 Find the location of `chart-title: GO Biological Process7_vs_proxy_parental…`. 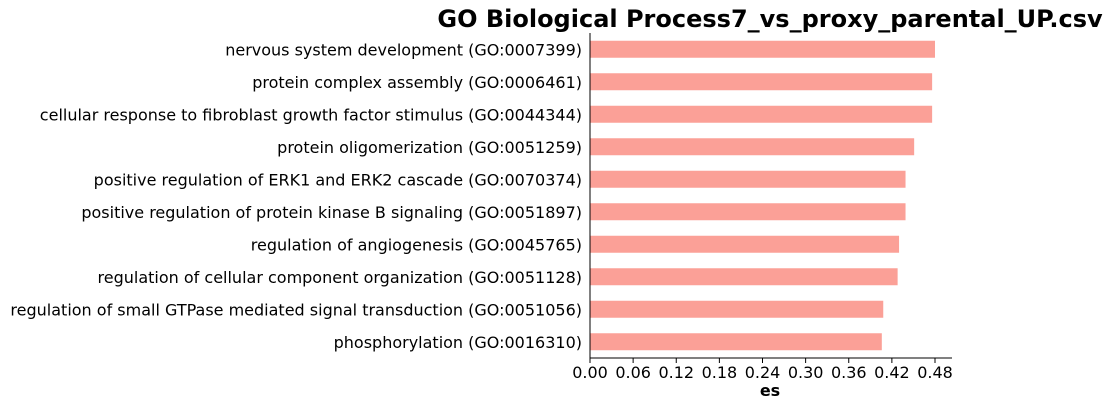

chart-title: GO Biological Process7_vs_proxy_parental… is located at coordinates (770, 19).